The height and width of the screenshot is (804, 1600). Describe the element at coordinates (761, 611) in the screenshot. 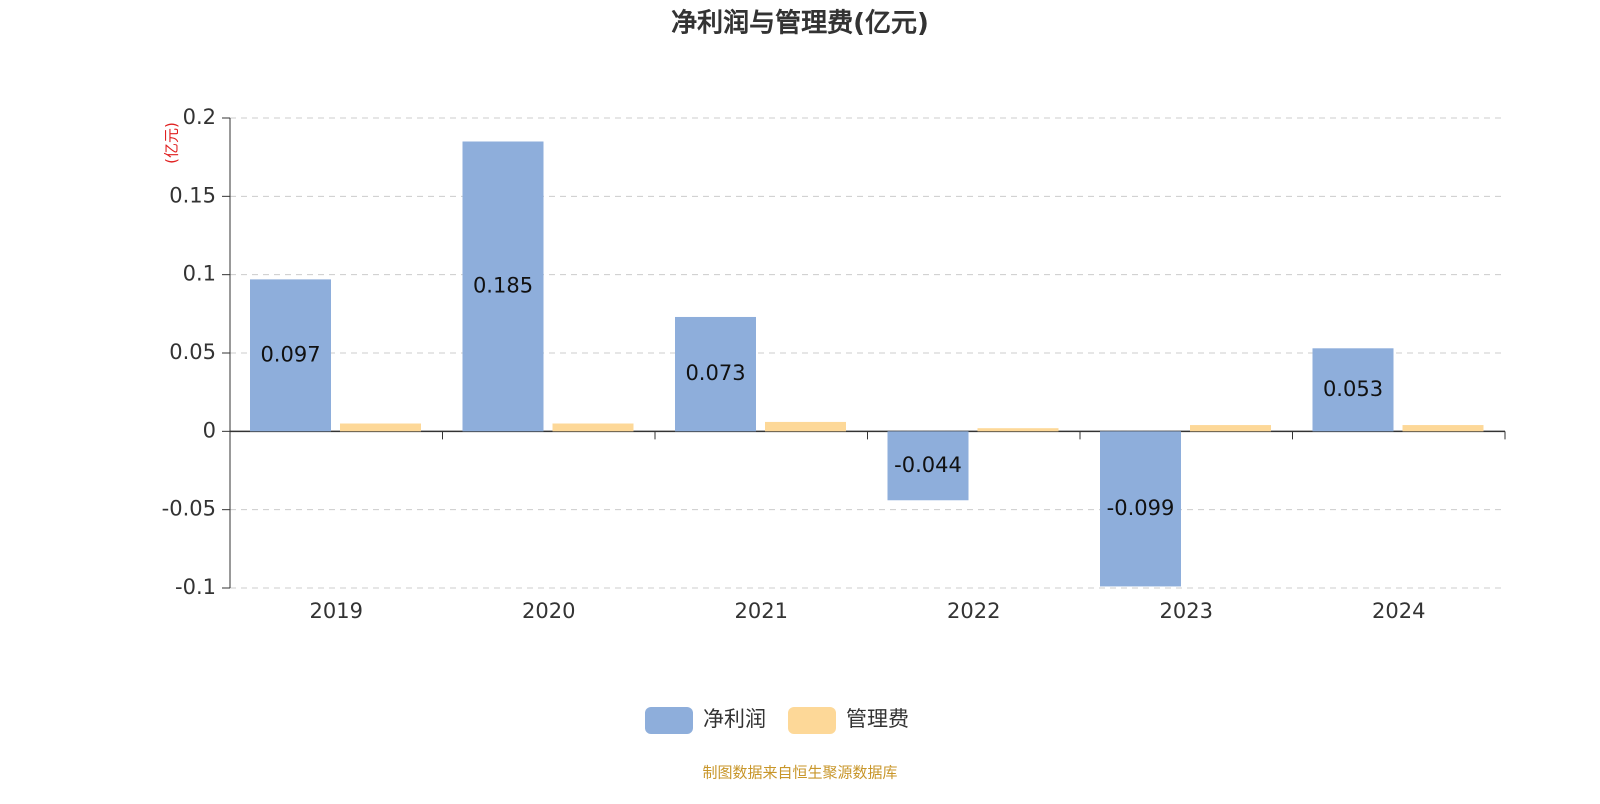

I see `x-tick-label: 2021` at that location.